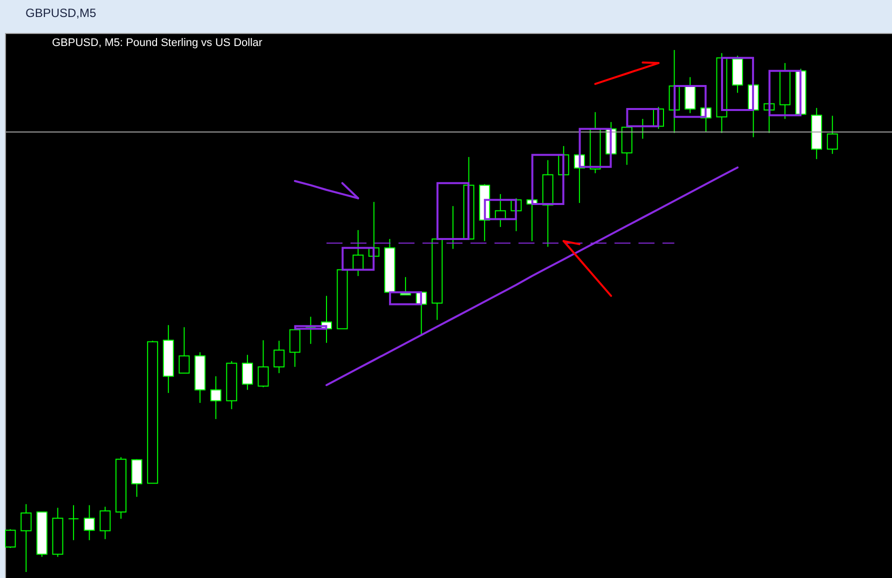 Image resolution: width=892 pixels, height=578 pixels. Describe the element at coordinates (61, 13) in the screenshot. I see `chart-title: GBPUSD,M5` at that location.